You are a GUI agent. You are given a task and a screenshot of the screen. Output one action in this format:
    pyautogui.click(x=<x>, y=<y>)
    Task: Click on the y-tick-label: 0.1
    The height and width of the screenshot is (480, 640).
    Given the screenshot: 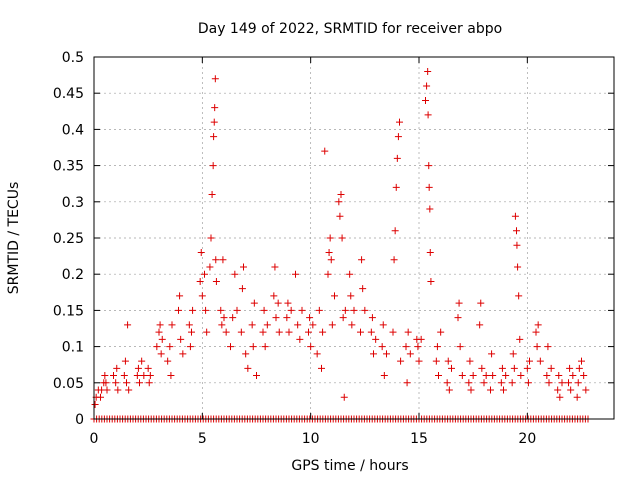 What is the action you would take?
    pyautogui.click(x=73, y=348)
    